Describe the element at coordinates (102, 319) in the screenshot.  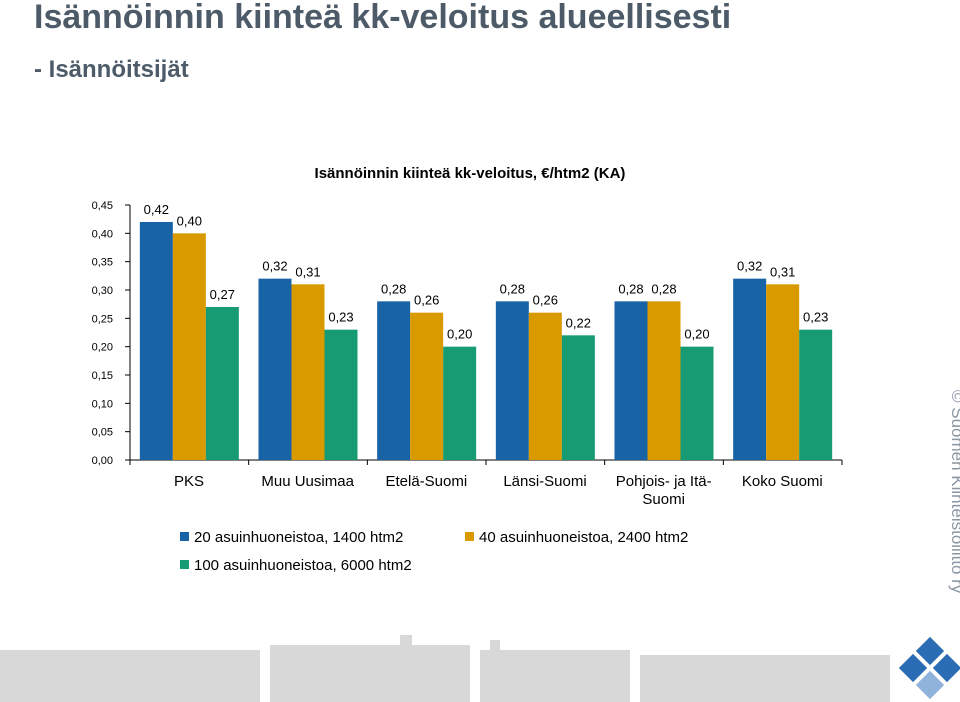
I see `y-tick-label: 0,25` at that location.